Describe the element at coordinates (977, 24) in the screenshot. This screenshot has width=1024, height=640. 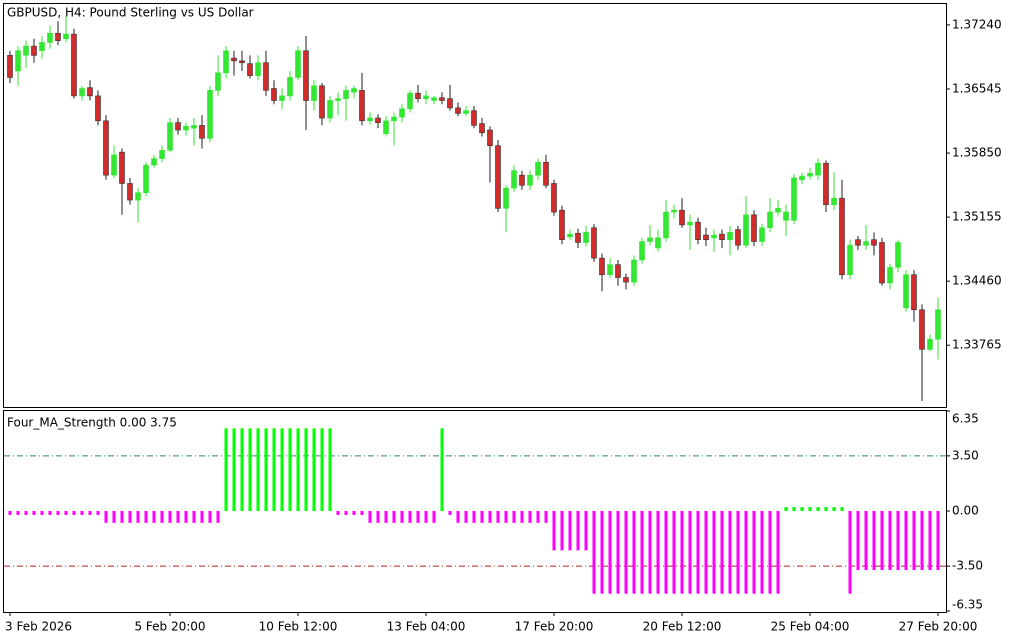
I see `y-tick-label: 1.37240` at that location.